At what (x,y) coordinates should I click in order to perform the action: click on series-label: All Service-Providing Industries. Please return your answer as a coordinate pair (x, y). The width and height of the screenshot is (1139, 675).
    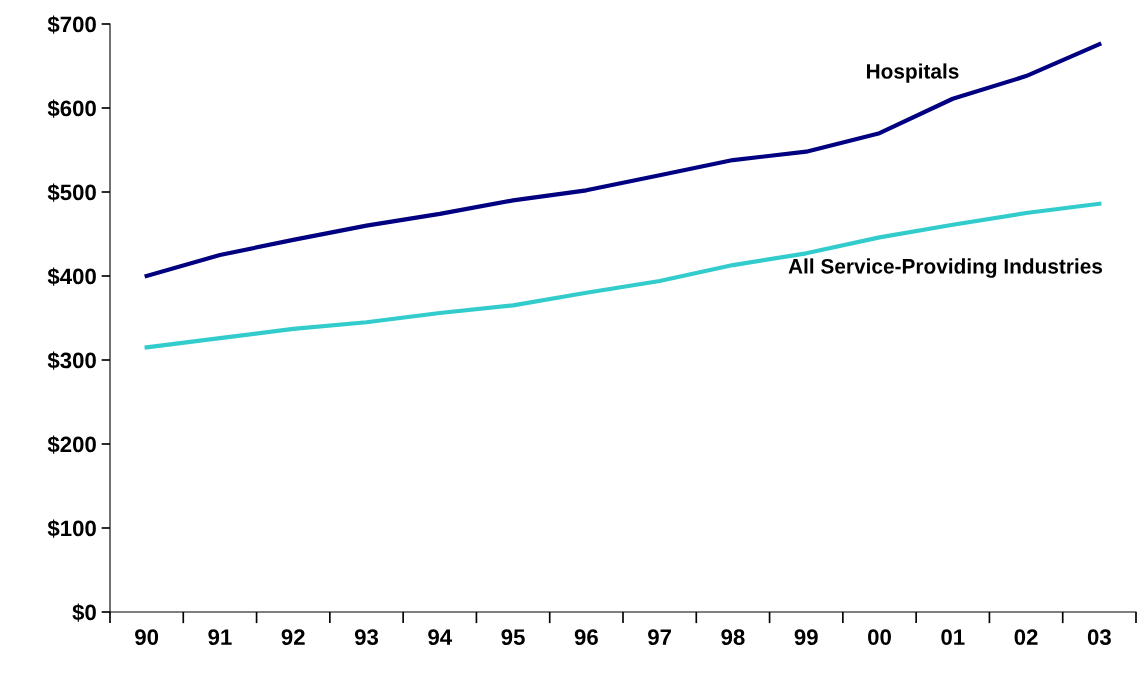
    Looking at the image, I should click on (945, 268).